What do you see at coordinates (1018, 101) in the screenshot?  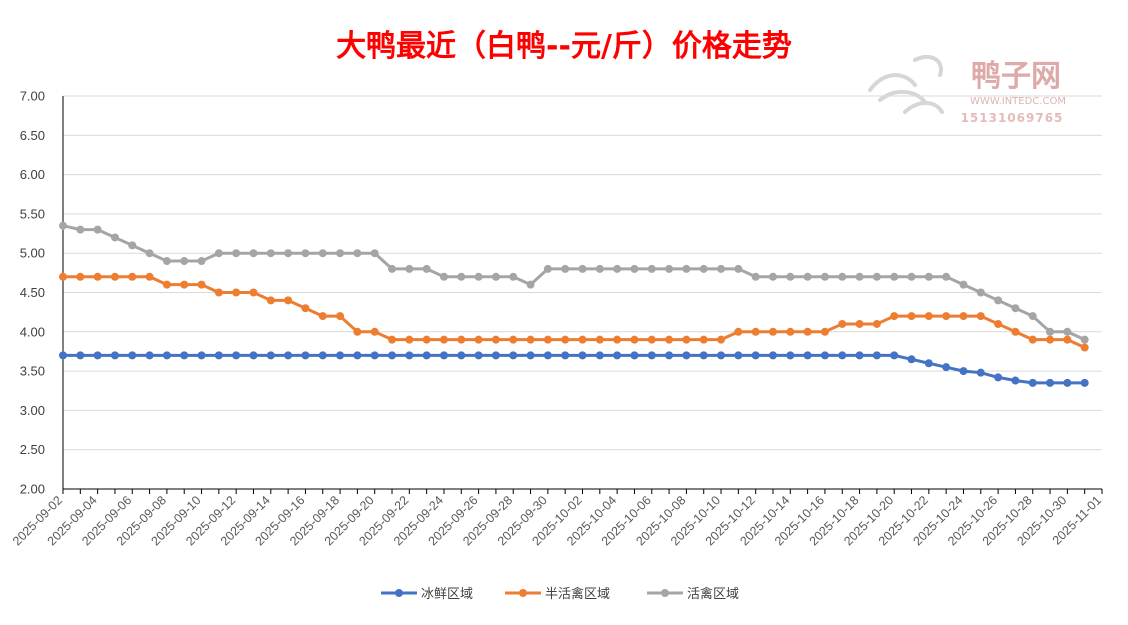 I see `watermark-url: WWW.INTEDC.COM` at bounding box center [1018, 101].